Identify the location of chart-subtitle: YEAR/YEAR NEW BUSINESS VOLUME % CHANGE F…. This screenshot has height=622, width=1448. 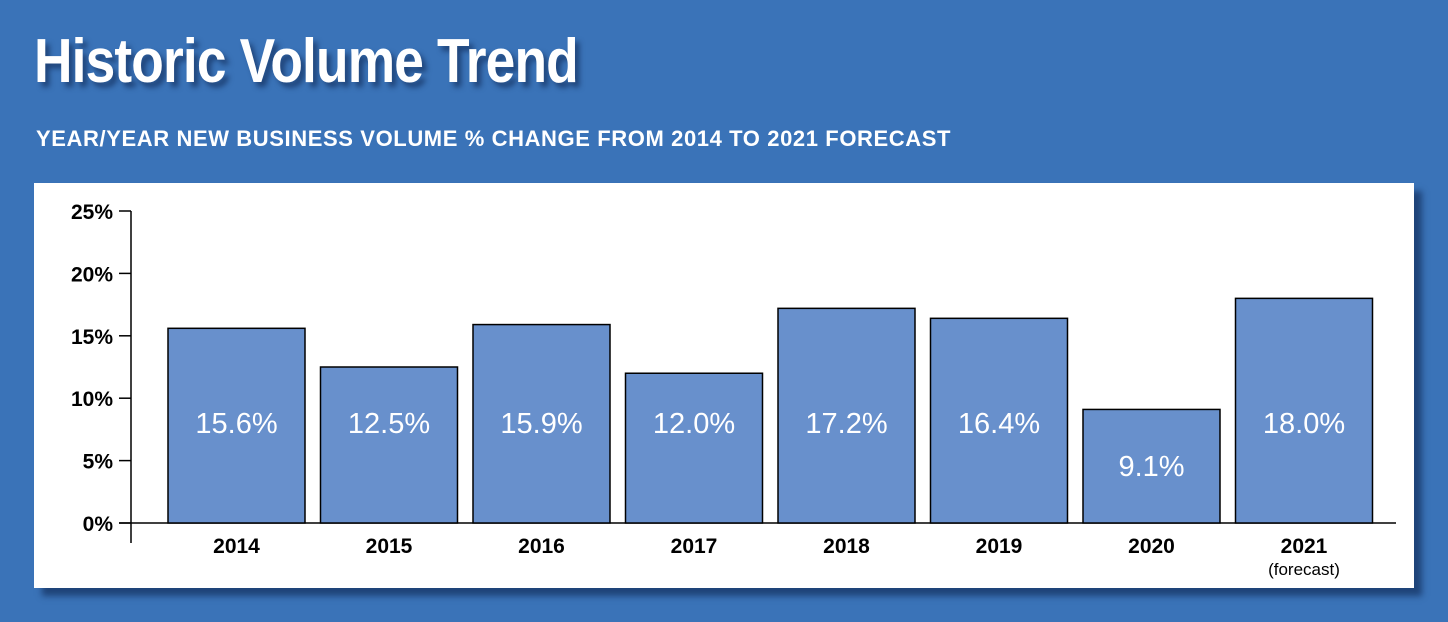
(494, 138).